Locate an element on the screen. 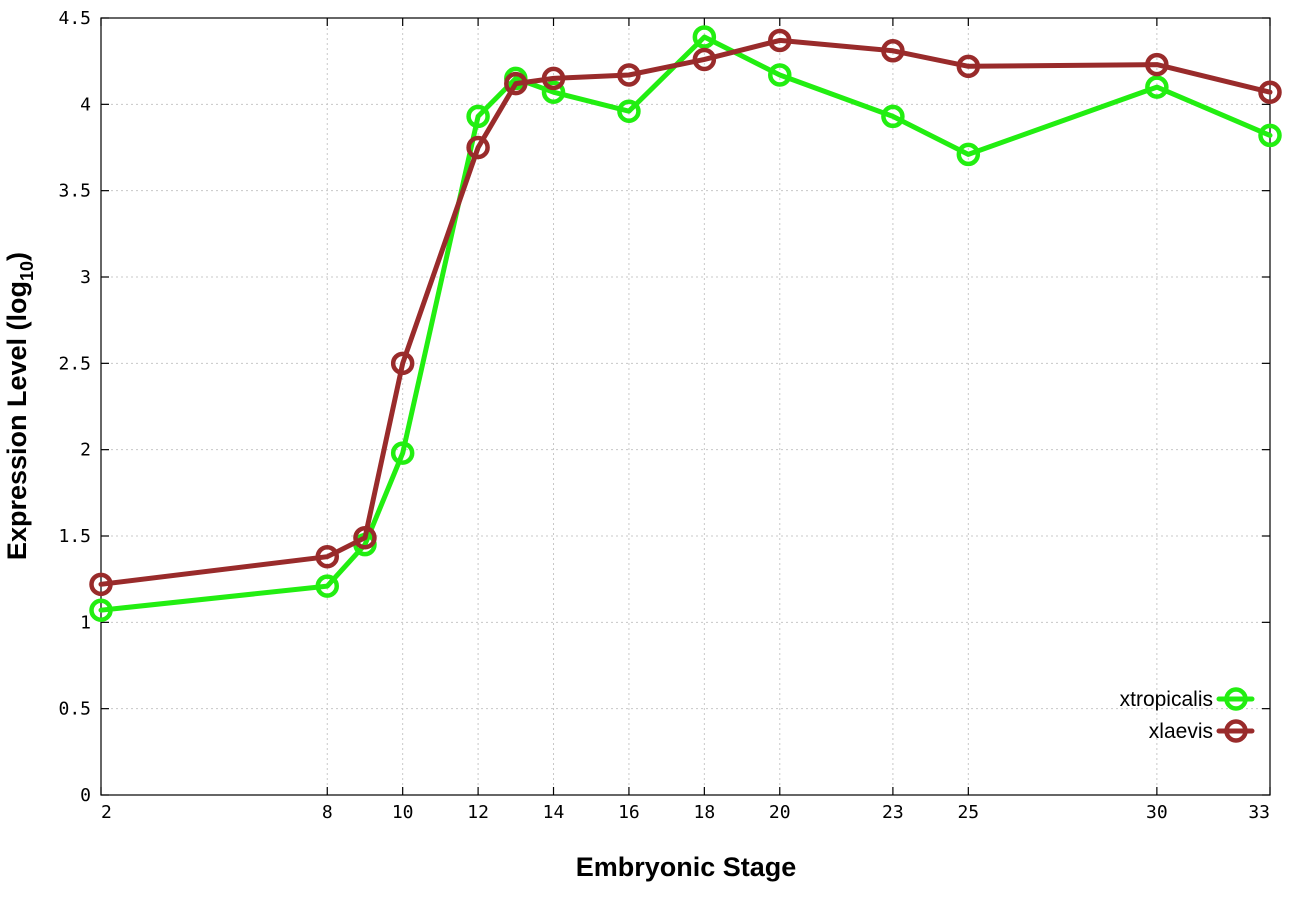 This screenshot has height=907, width=1296. y-axis-title: Expression Level (log10) is located at coordinates (19, 406).